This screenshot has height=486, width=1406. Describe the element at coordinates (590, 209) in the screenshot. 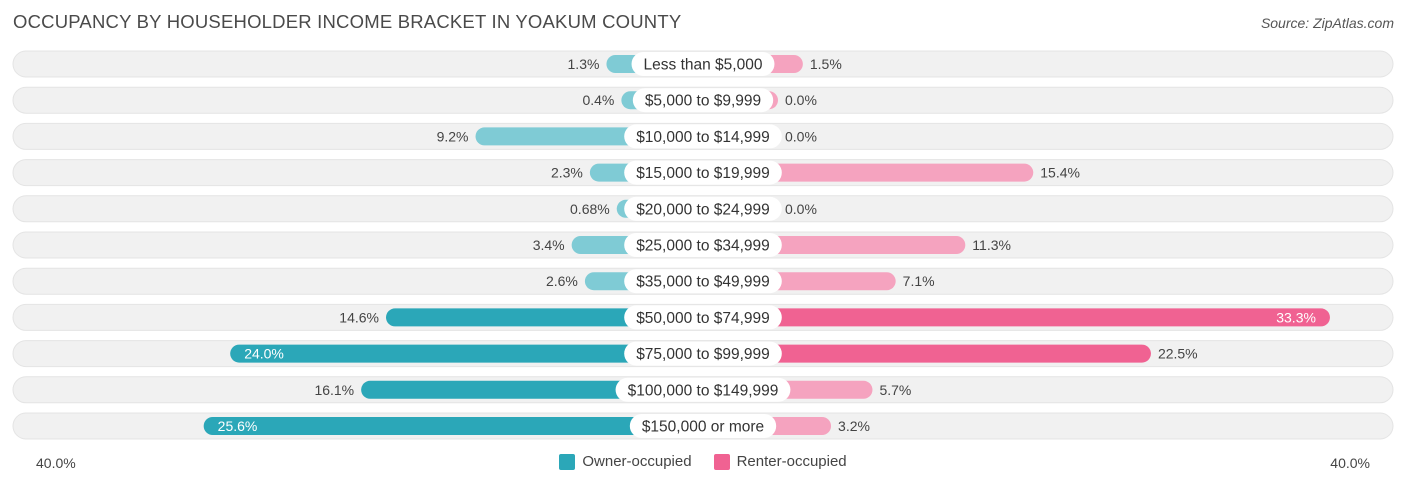

I see `owner-value-label: 0.68%` at that location.